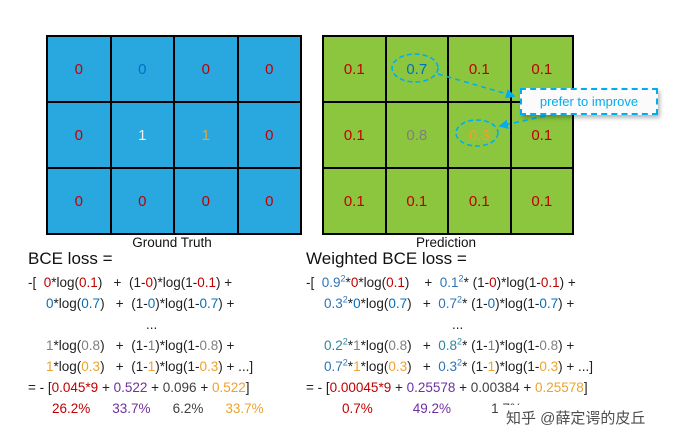  What do you see at coordinates (40, 387) in the screenshot?
I see `formula-token: = - [` at bounding box center [40, 387].